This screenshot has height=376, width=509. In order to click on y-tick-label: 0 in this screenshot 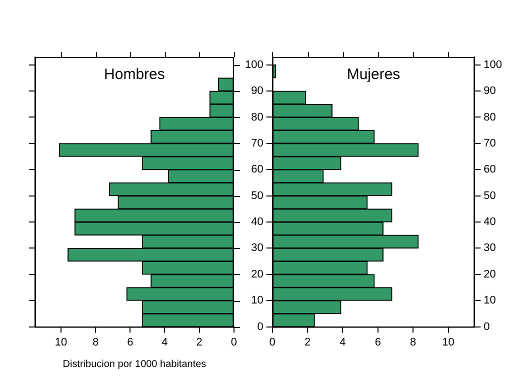, I will do `click(487, 326)`.